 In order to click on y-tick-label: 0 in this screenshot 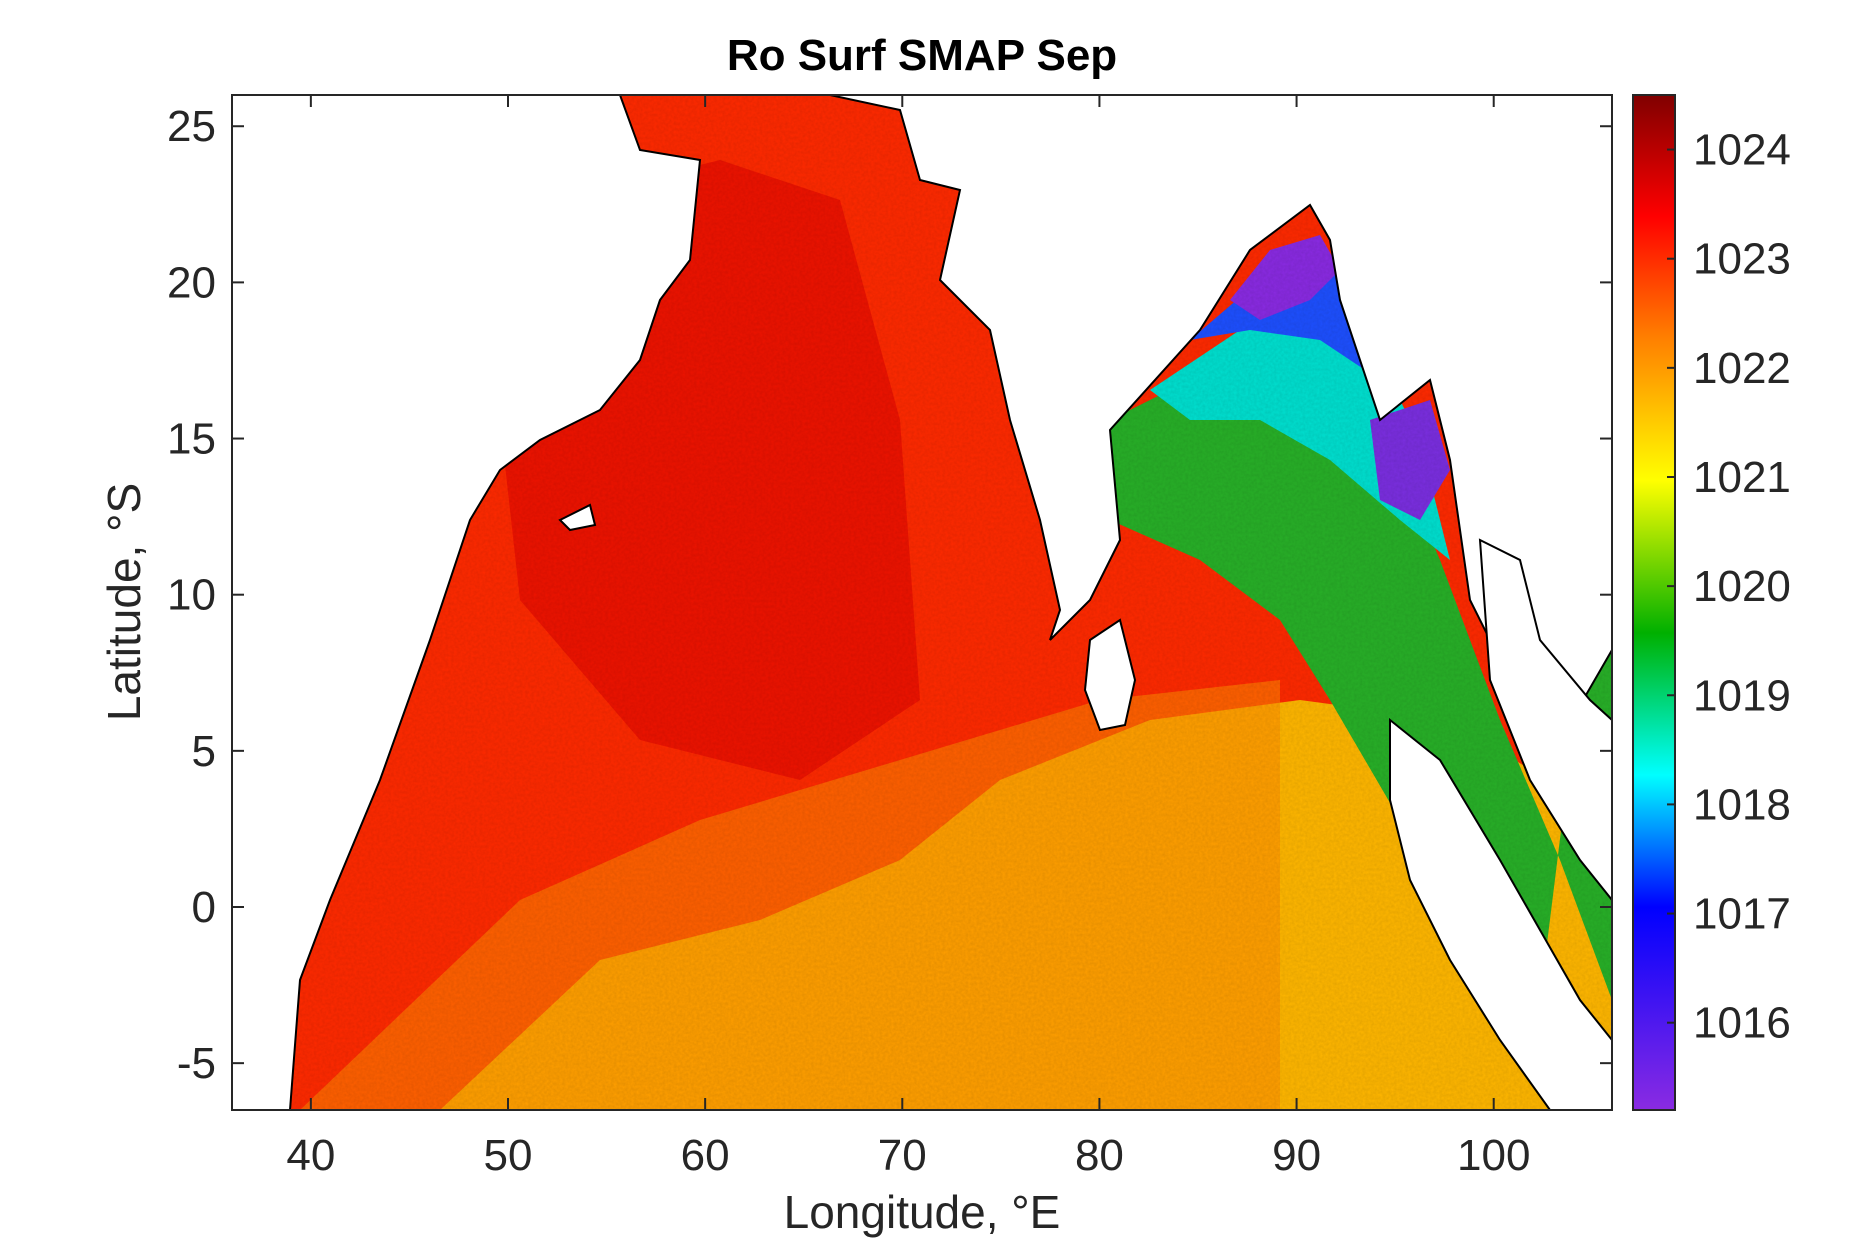, I will do `click(204, 907)`.